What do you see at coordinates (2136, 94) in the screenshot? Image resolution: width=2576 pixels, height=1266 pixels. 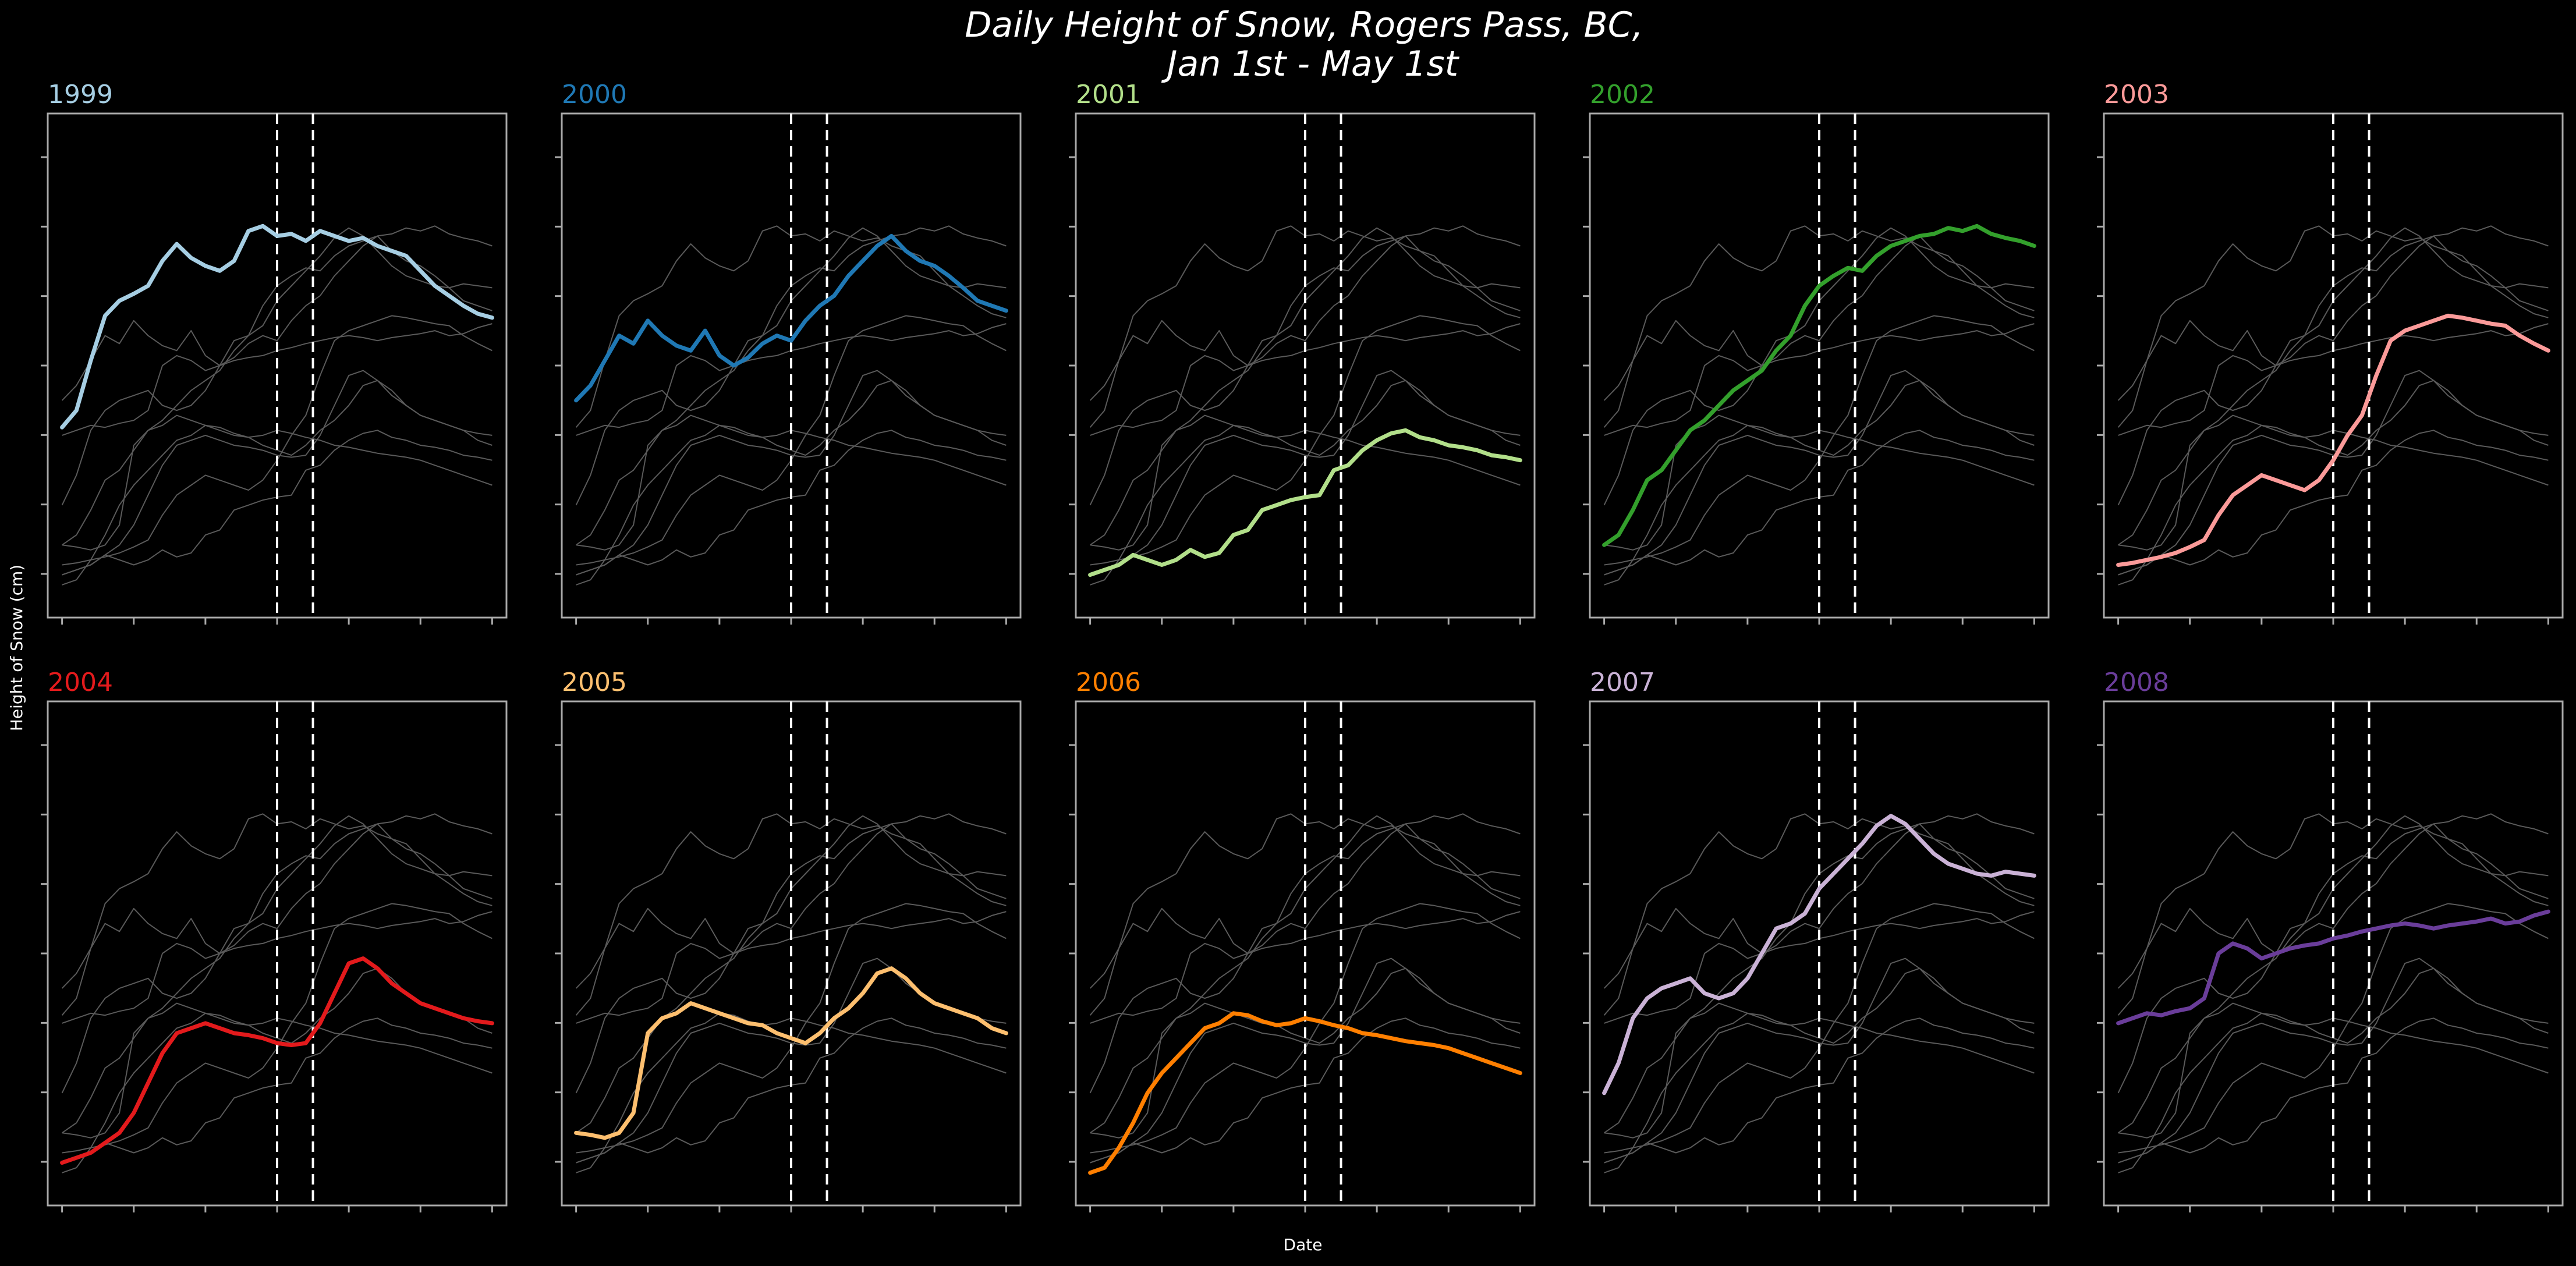 I see `panel-title-2003: 2003` at bounding box center [2136, 94].